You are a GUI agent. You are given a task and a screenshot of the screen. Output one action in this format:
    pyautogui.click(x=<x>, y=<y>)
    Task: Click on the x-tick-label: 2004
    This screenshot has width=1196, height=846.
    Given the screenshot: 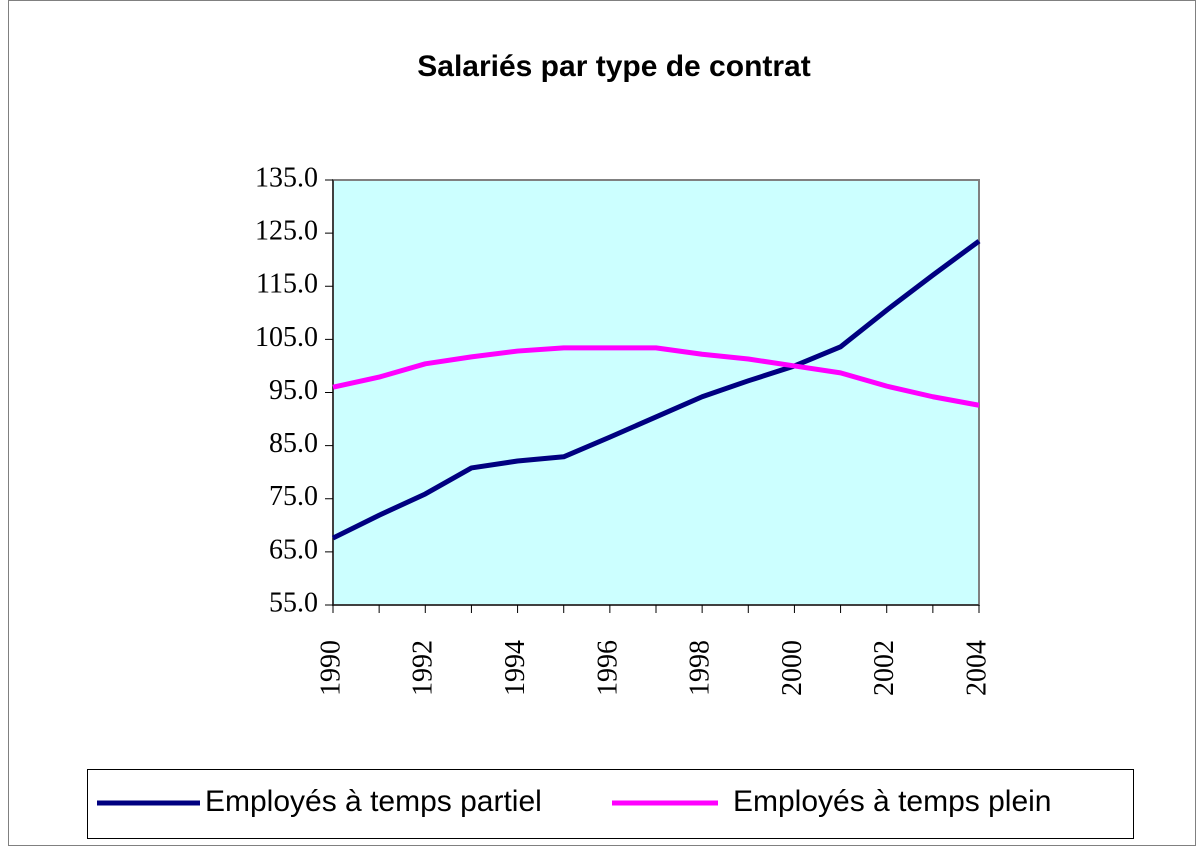 What is the action you would take?
    pyautogui.click(x=976, y=668)
    